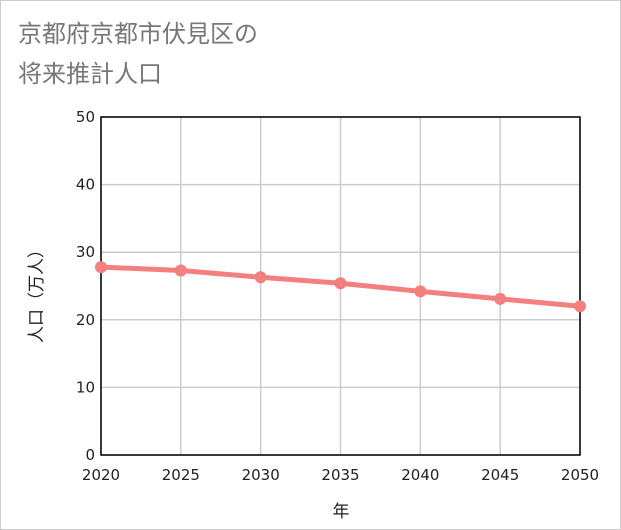 This screenshot has width=621, height=530. Describe the element at coordinates (138, 34) in the screenshot. I see `chart-title-line1: 京都府京都市伏見区の` at that location.